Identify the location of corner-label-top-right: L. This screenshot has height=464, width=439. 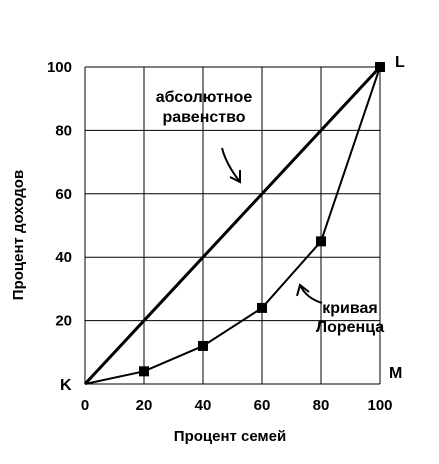
(400, 62).